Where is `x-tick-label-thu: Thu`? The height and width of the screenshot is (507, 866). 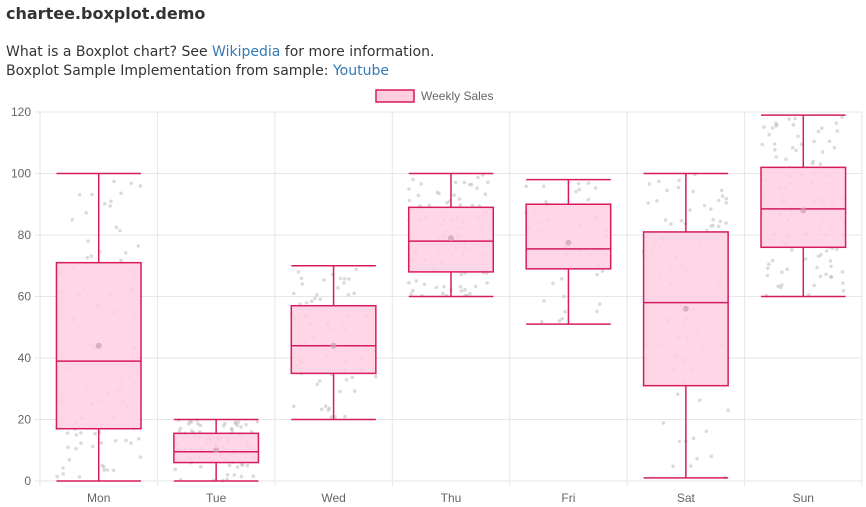 x-tick-label-thu: Thu is located at coordinates (451, 498).